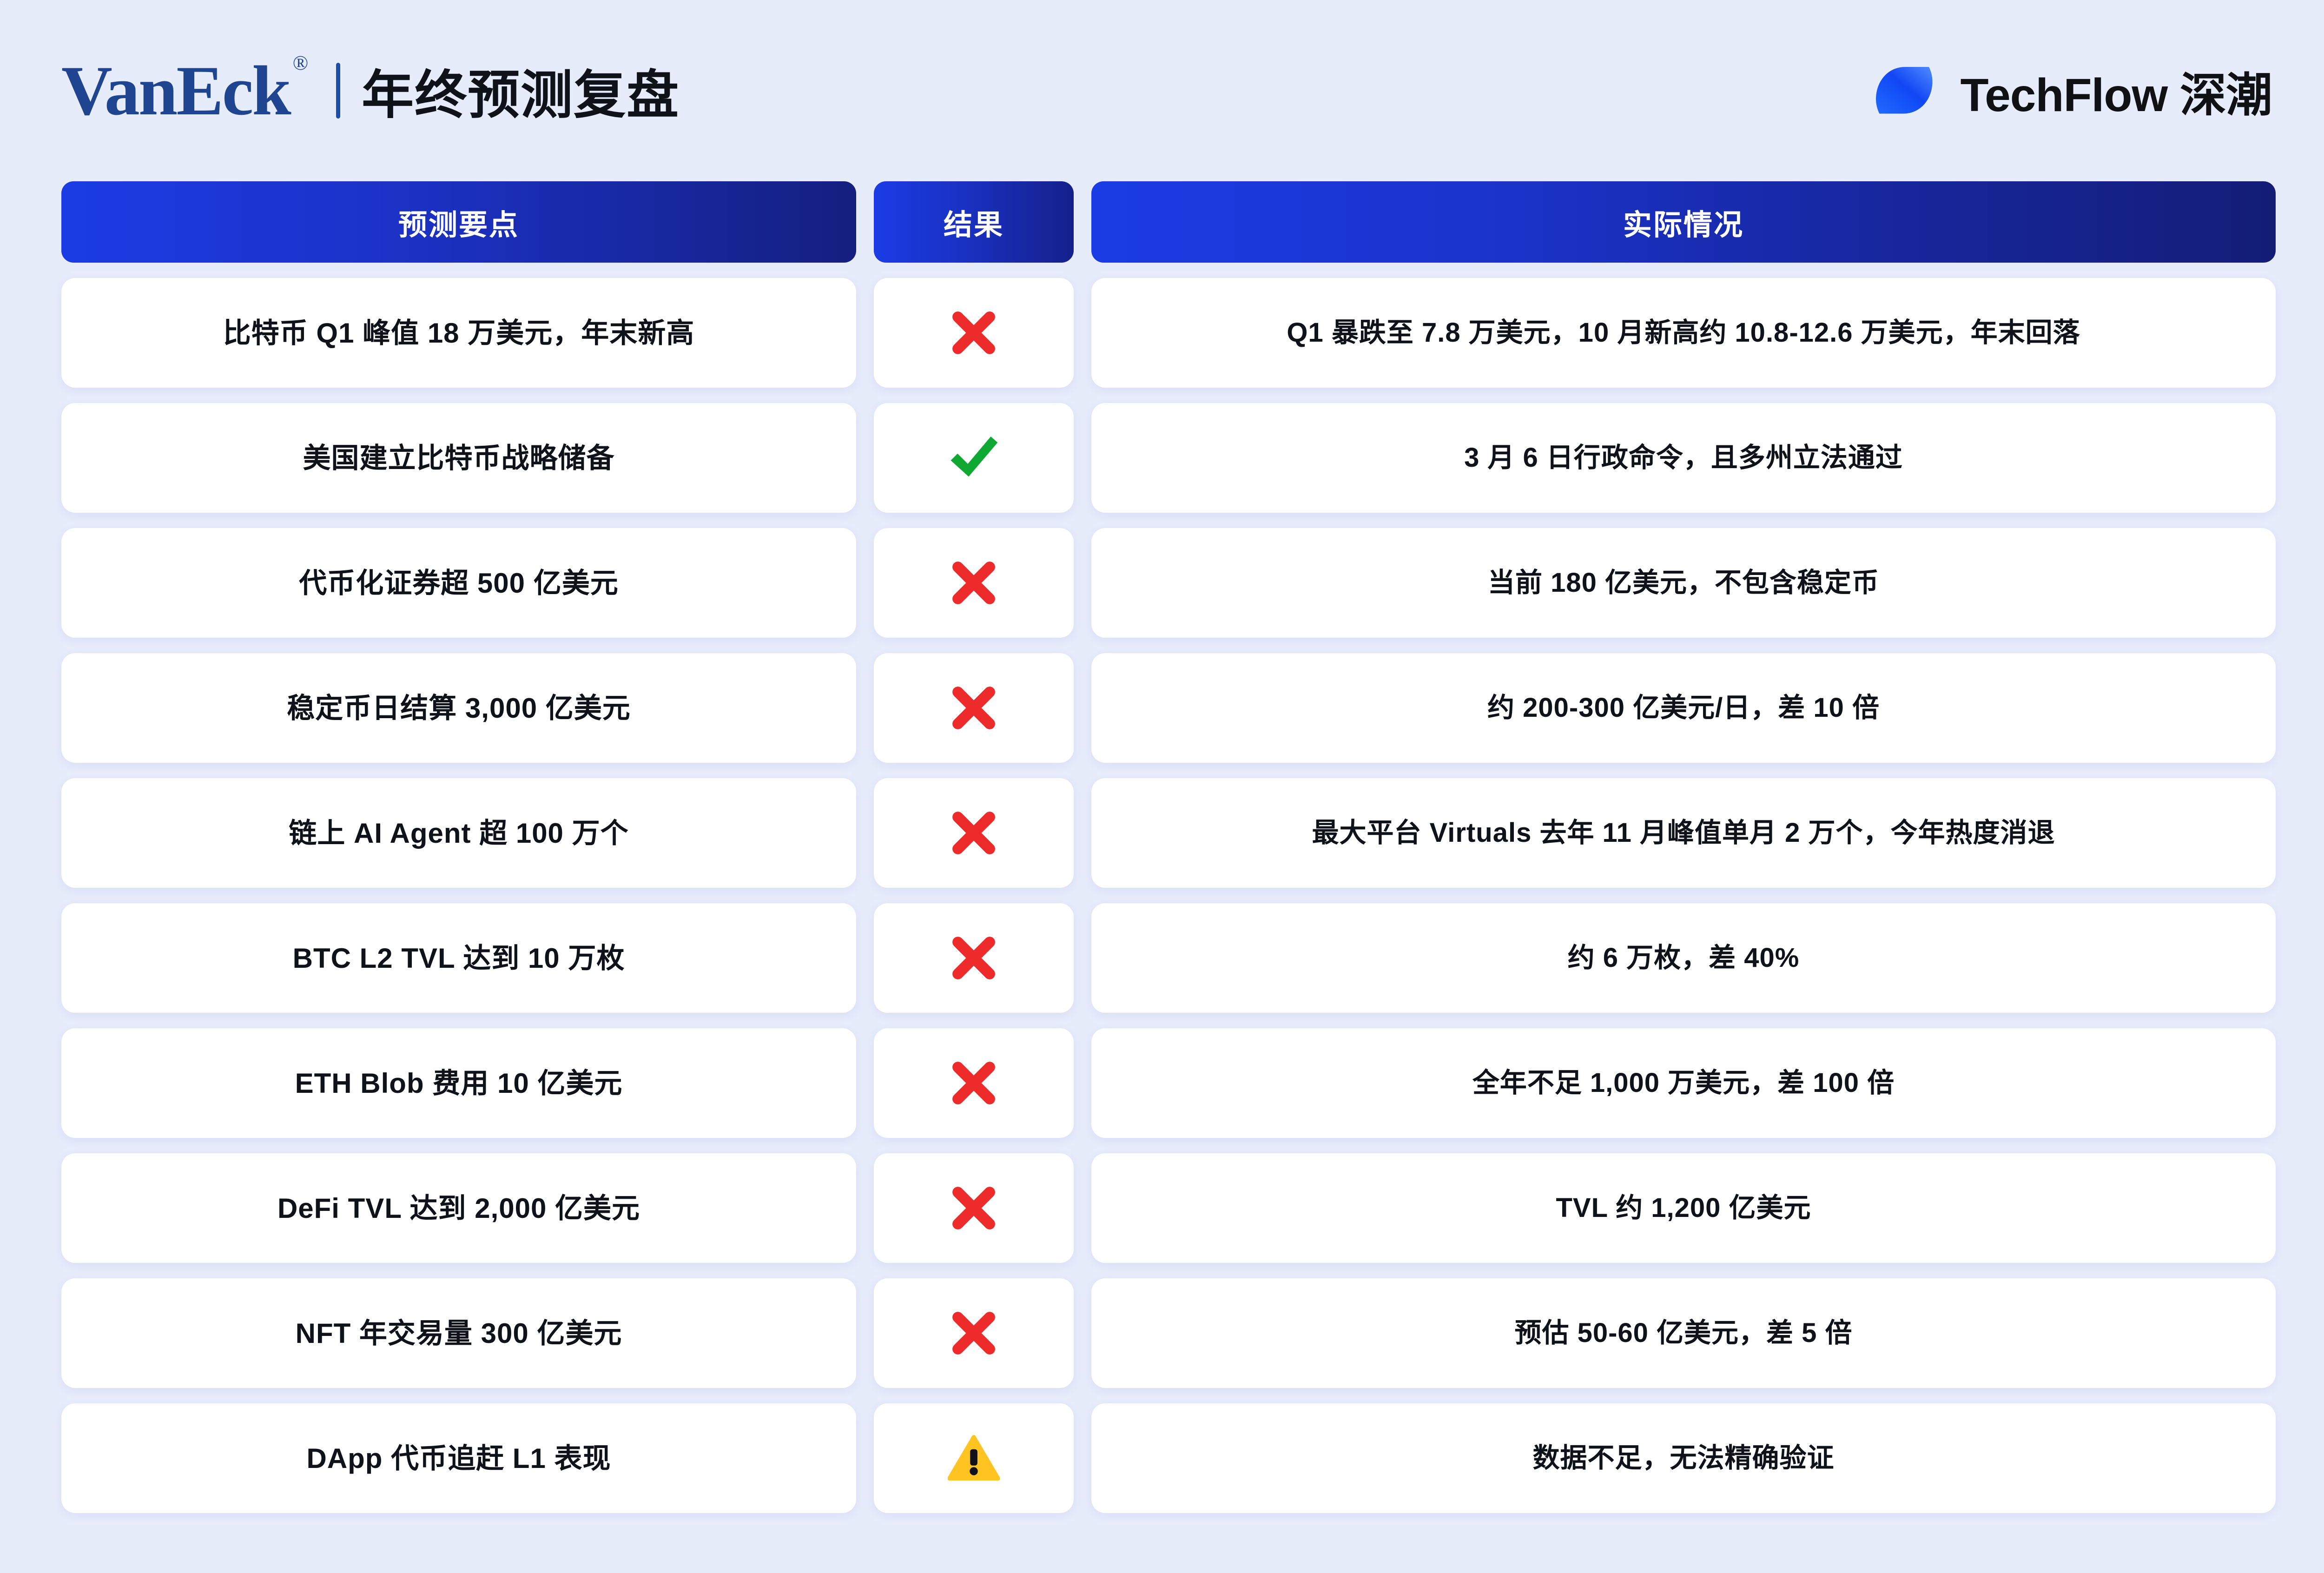 This screenshot has width=2324, height=1573. I want to click on cell-prediction: 链上 AI Agent 超 100 万个, so click(458, 833).